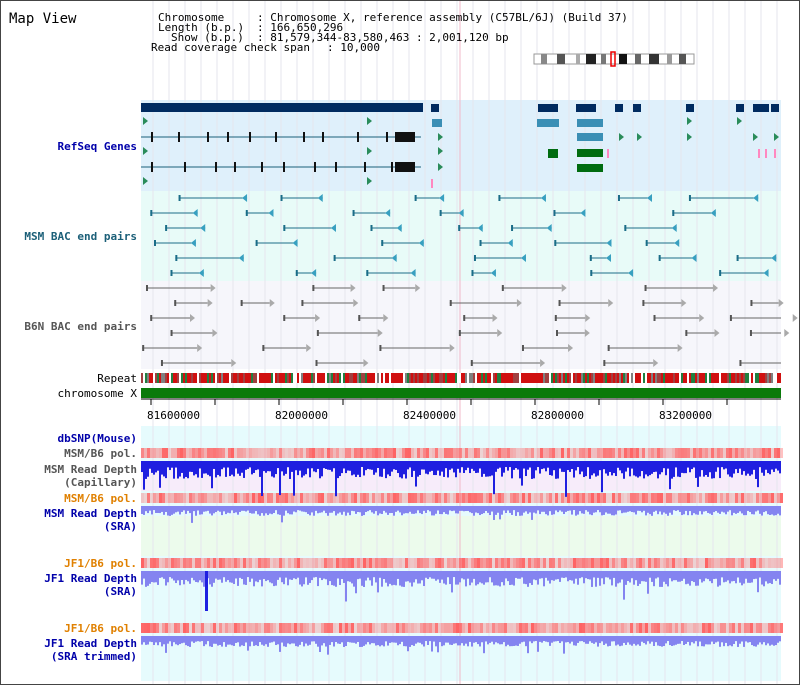 The image size is (800, 685). Describe the element at coordinates (145, 121) in the screenshot. I see `gene-arrow` at that location.